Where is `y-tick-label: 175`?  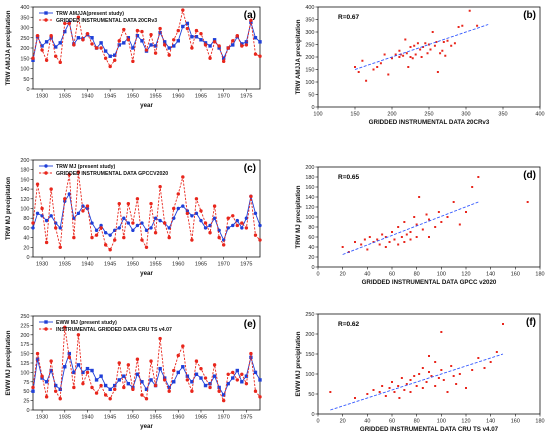
y-tick-label: 175 is located at coordinates (24, 345).